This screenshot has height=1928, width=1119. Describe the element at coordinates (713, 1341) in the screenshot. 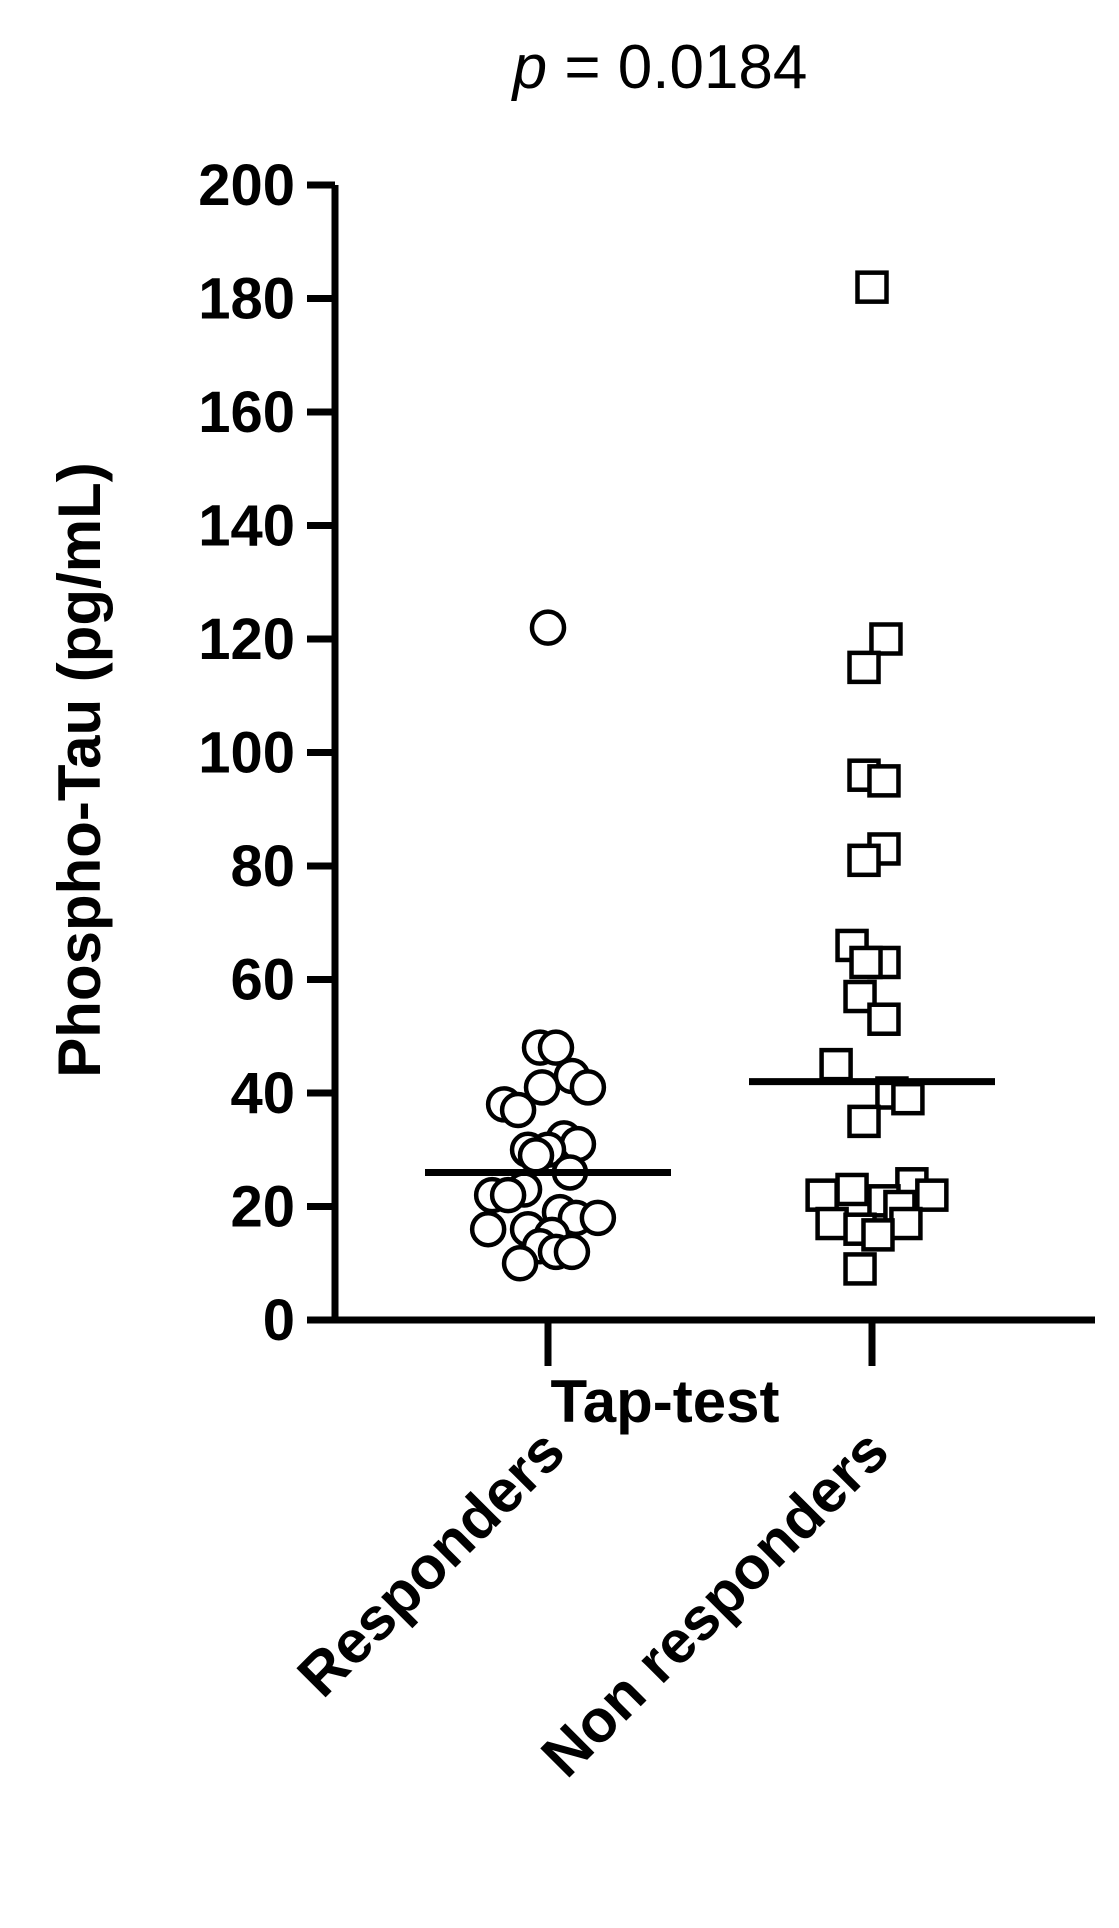

I see `x-axis` at that location.